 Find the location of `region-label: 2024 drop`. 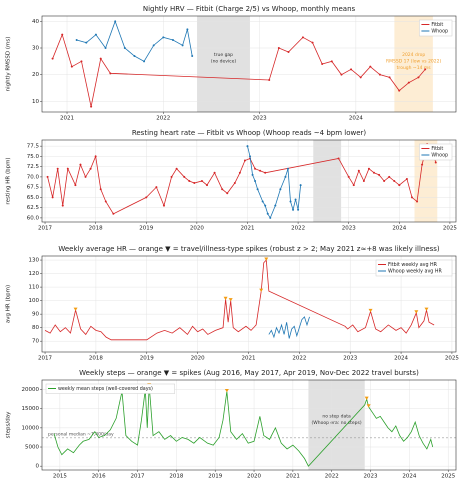

region-label: 2024 drop is located at coordinates (413, 55).